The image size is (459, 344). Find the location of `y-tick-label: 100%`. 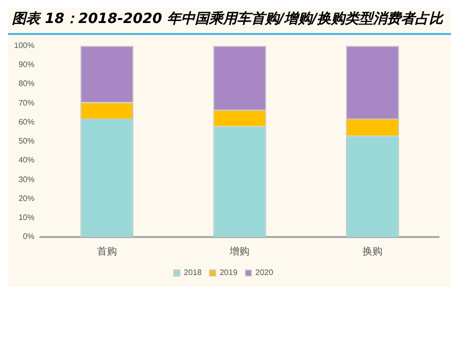

y-tick-label: 100% is located at coordinates (24, 45).